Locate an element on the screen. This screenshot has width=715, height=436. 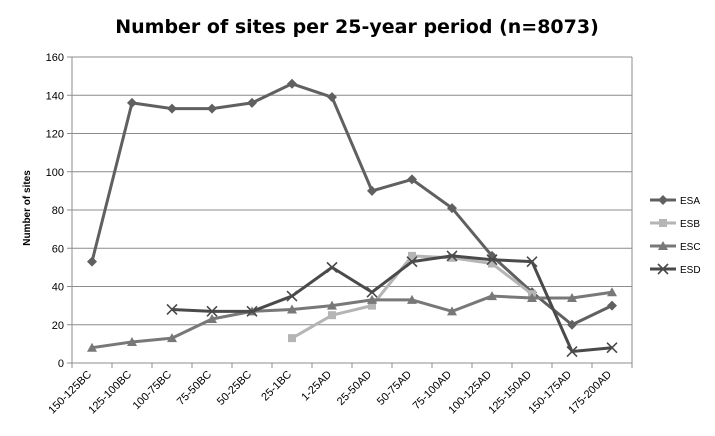
y-tick-label: 20 is located at coordinates (58, 326).